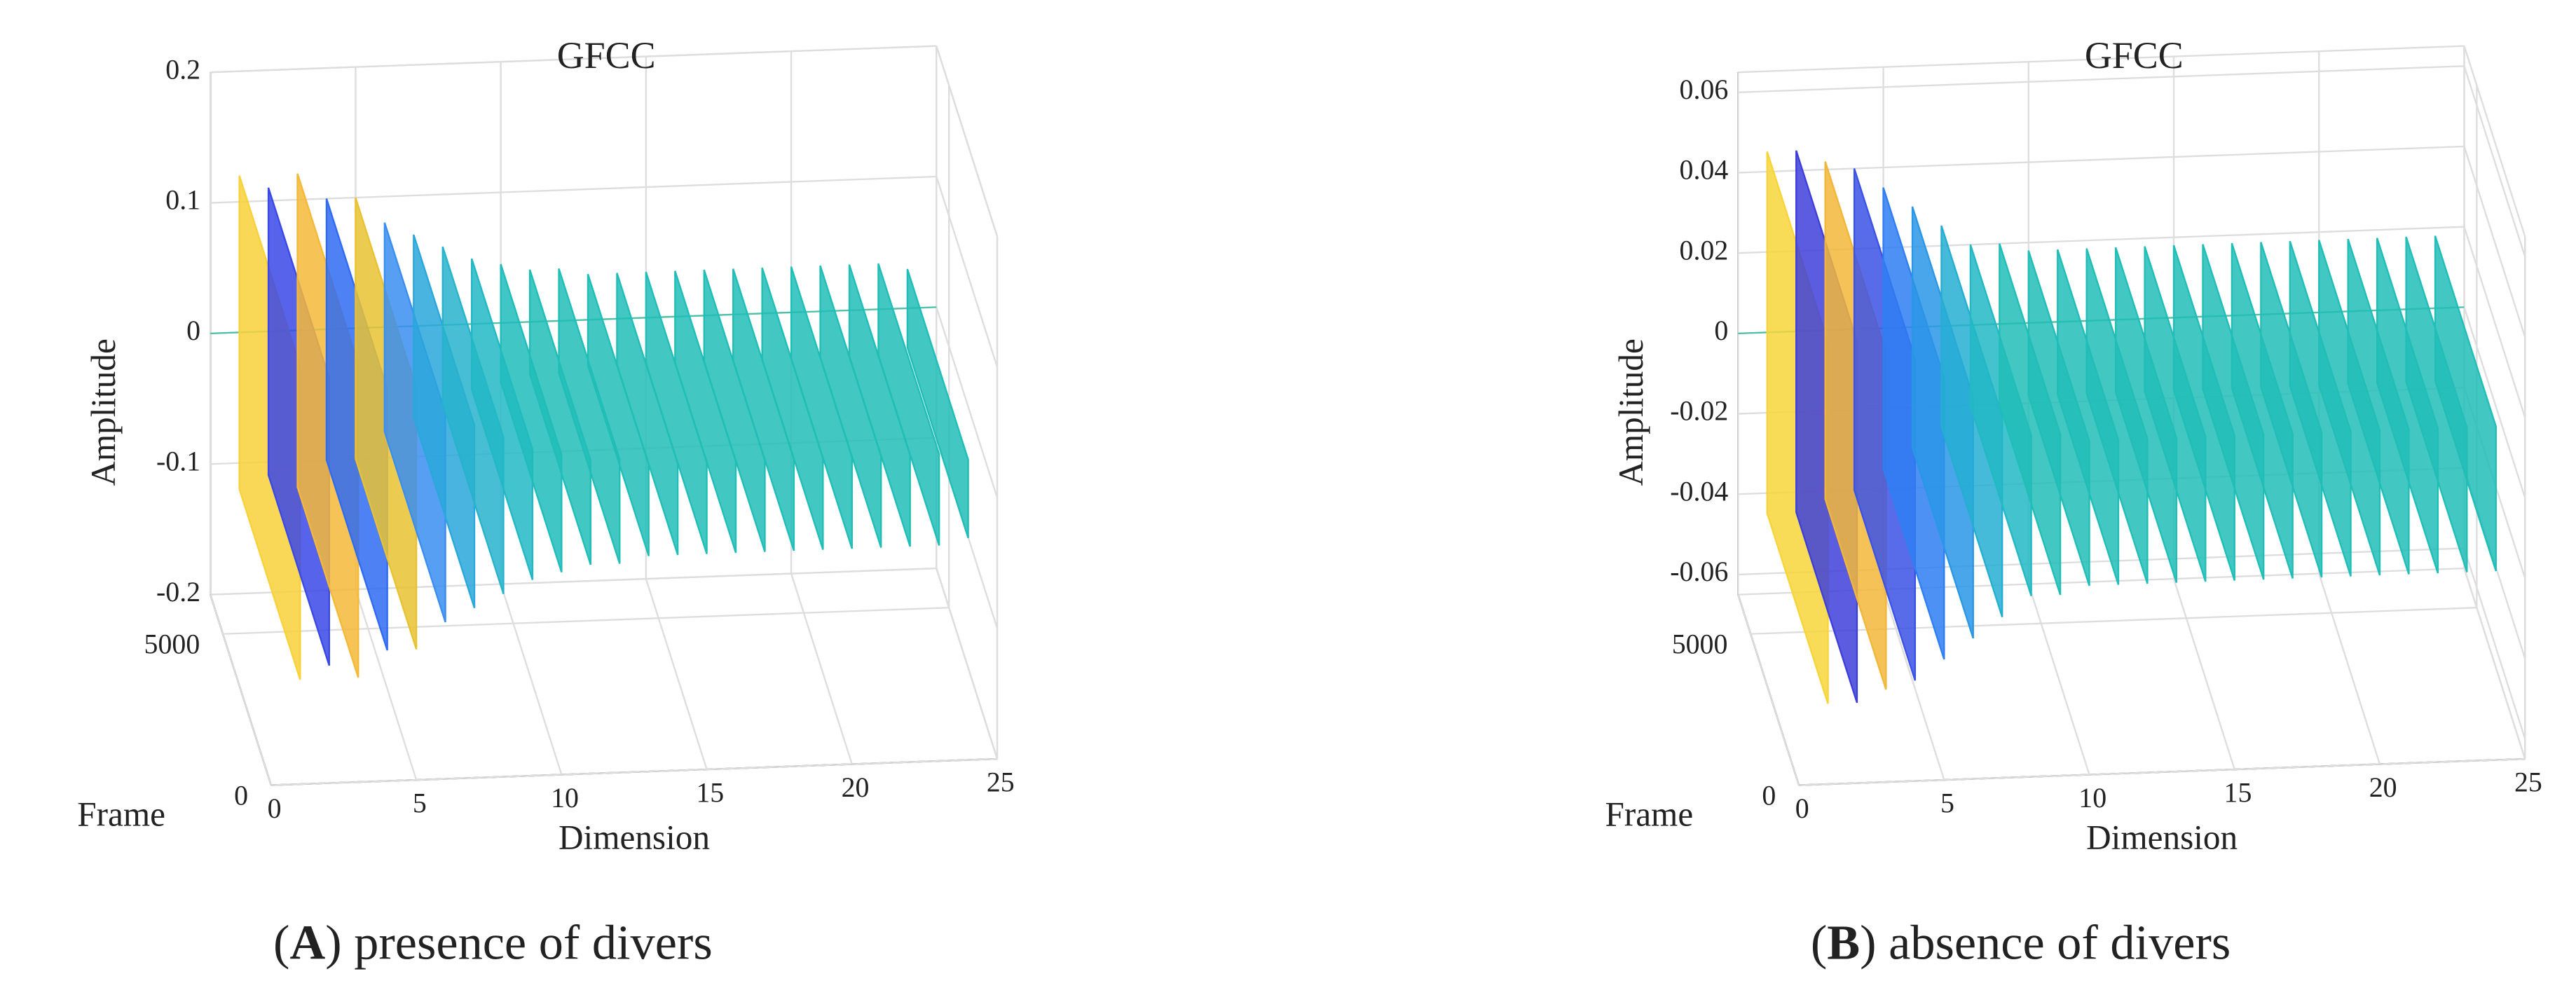 The width and height of the screenshot is (2576, 1002). I want to click on z-tick-label: -0.06, so click(1699, 571).